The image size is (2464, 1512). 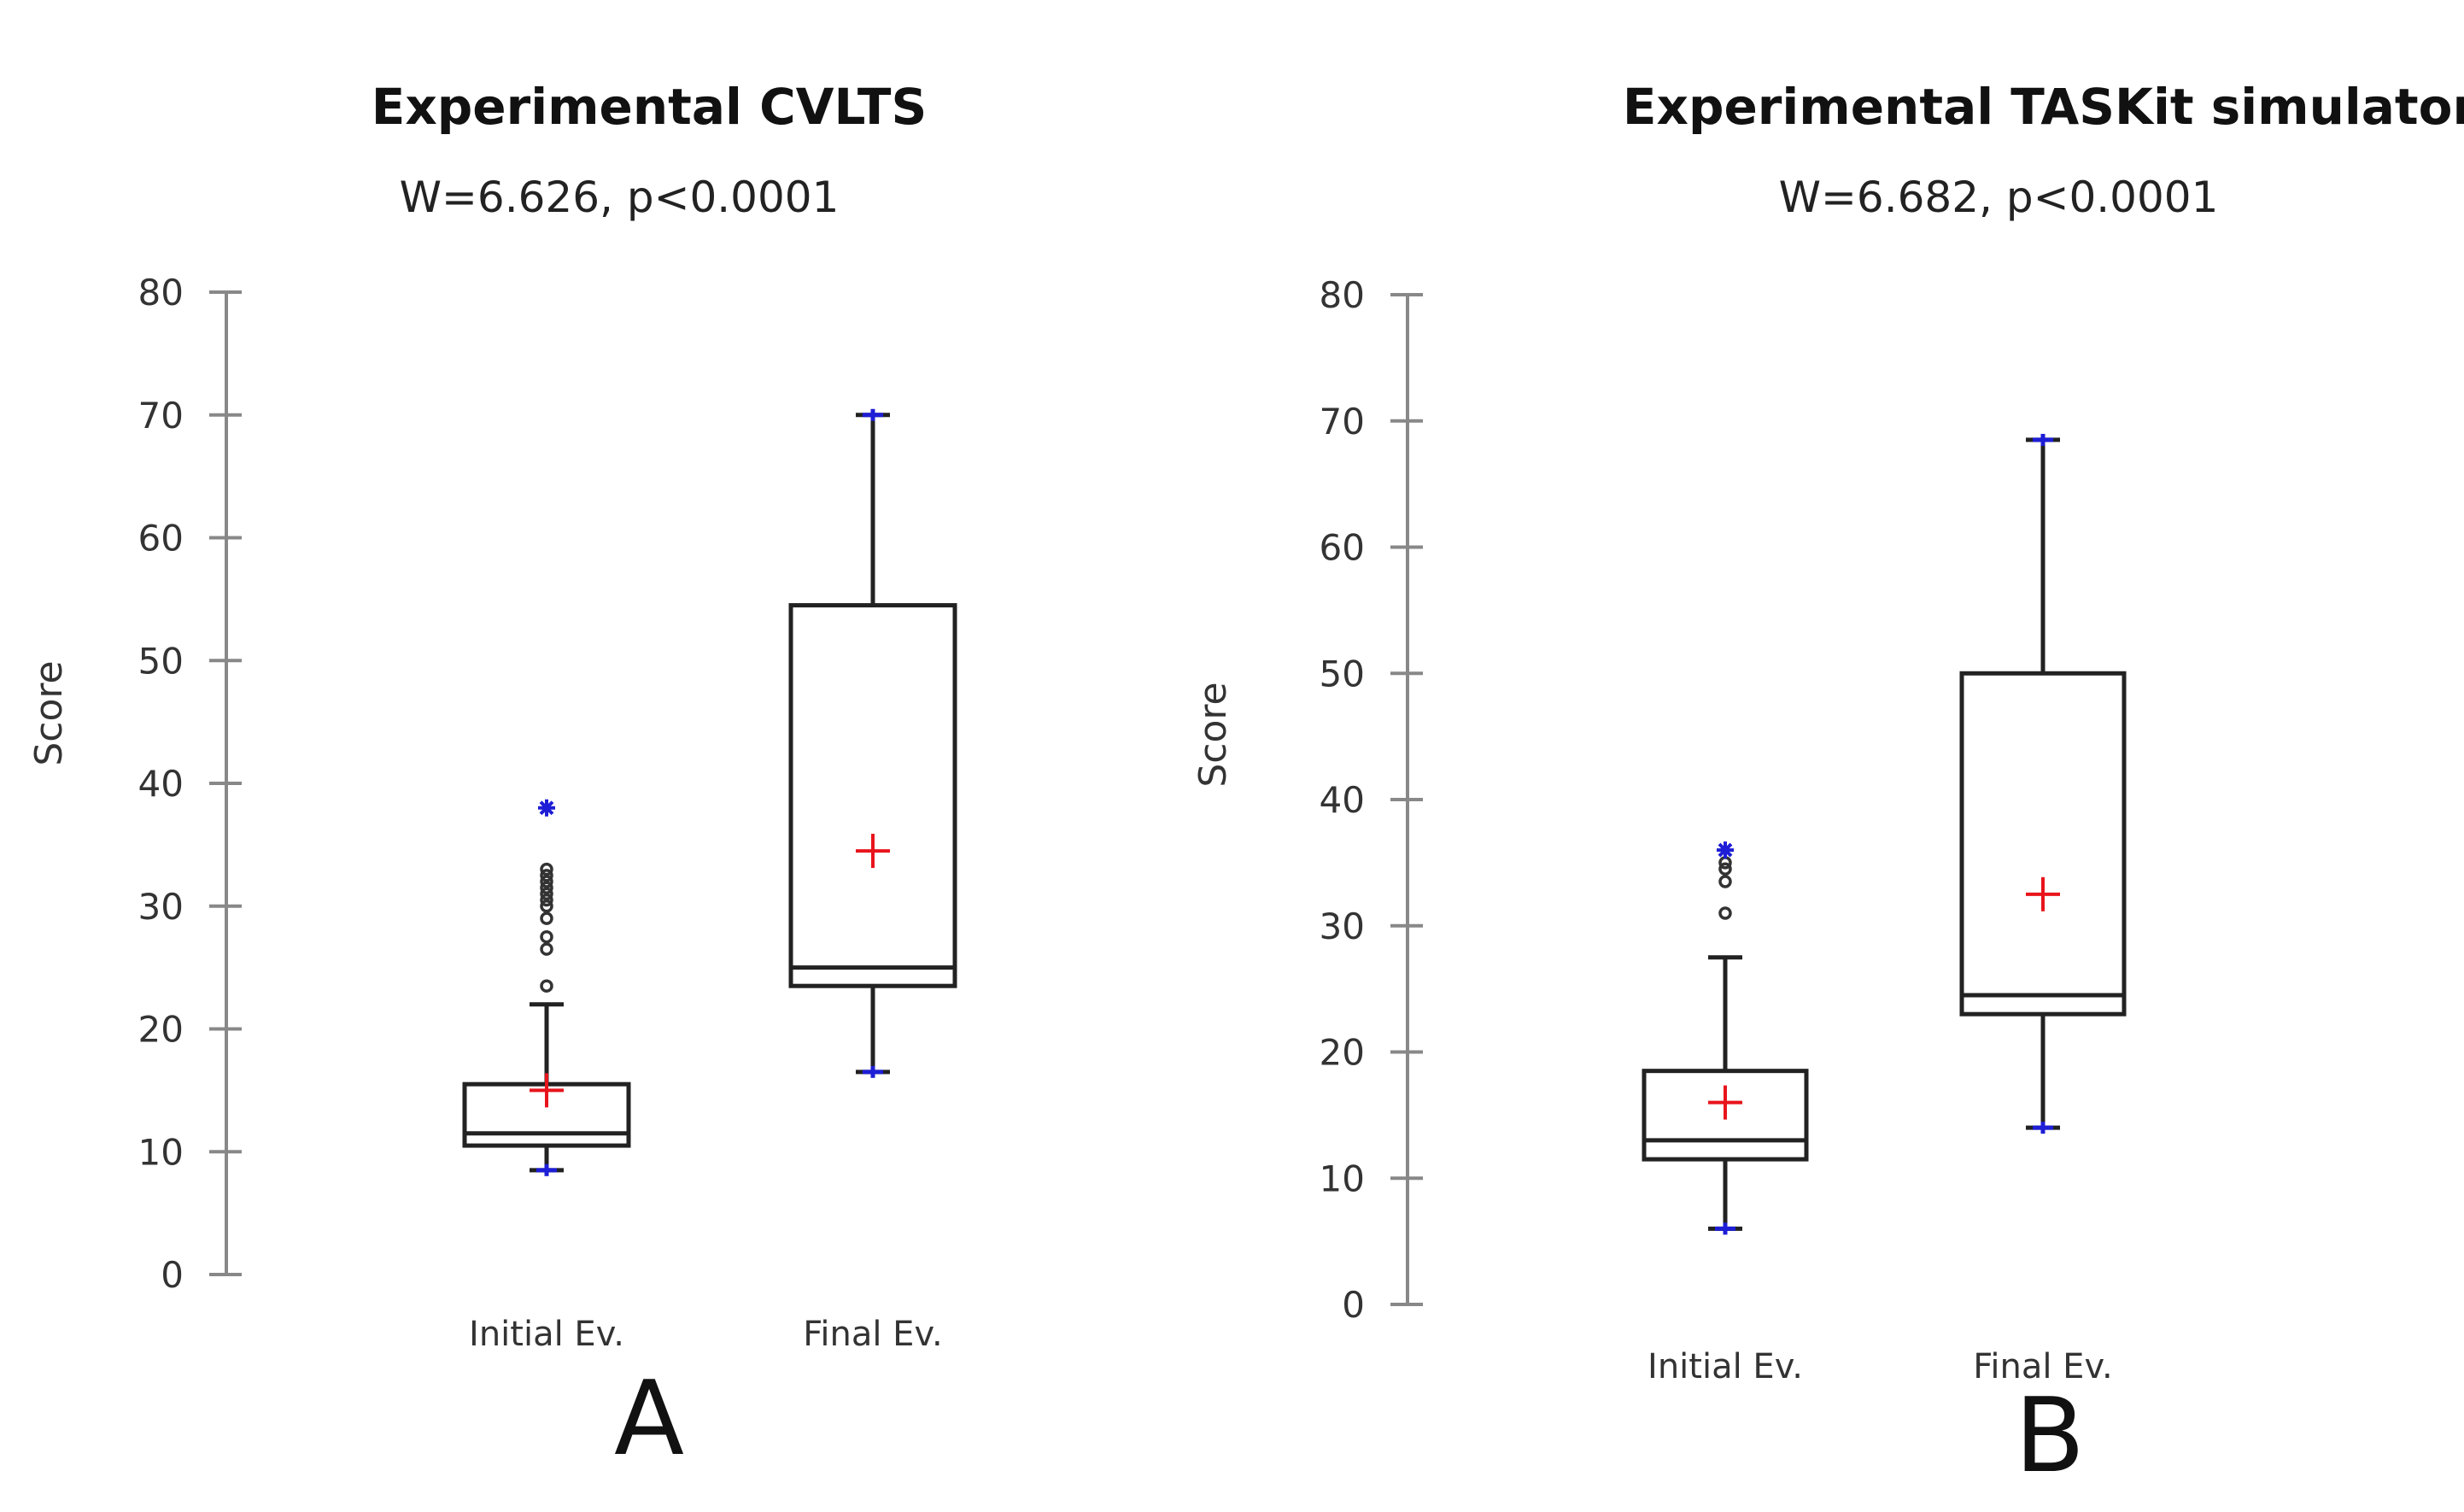 What do you see at coordinates (620, 197) in the screenshot?
I see `chart-statistic: W=6.626, p<0.0001` at bounding box center [620, 197].